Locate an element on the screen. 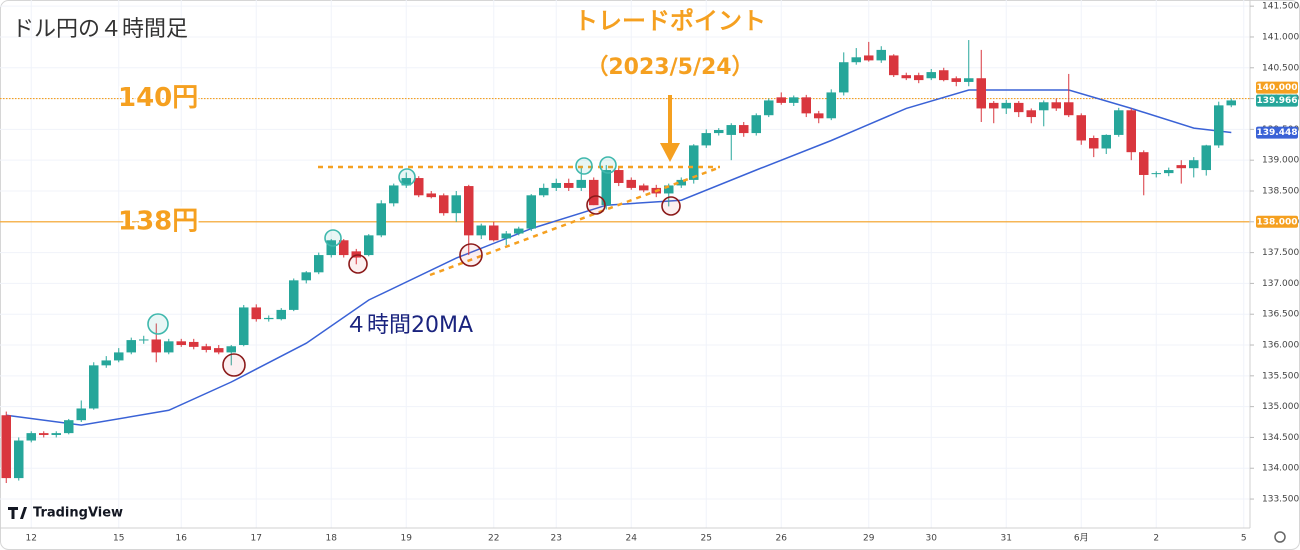 This screenshot has height=550, width=1300. x-tick-label: 18 is located at coordinates (332, 539).